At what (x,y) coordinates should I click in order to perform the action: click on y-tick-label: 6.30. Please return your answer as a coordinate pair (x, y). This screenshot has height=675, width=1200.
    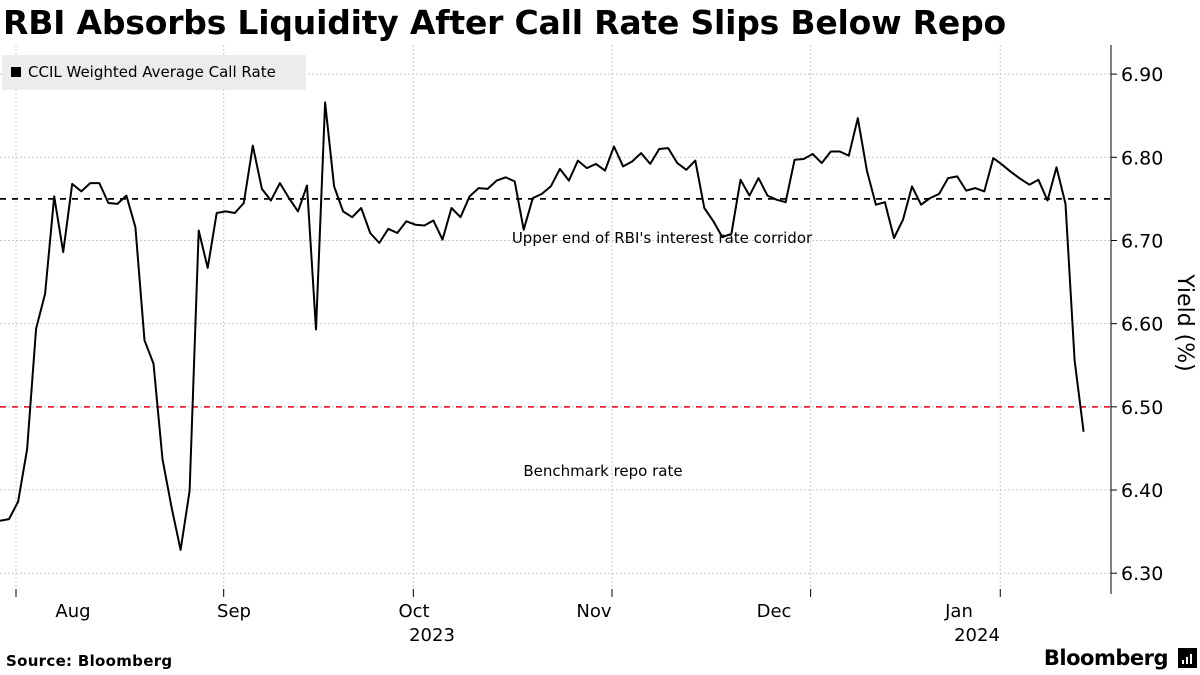
    Looking at the image, I should click on (1142, 574).